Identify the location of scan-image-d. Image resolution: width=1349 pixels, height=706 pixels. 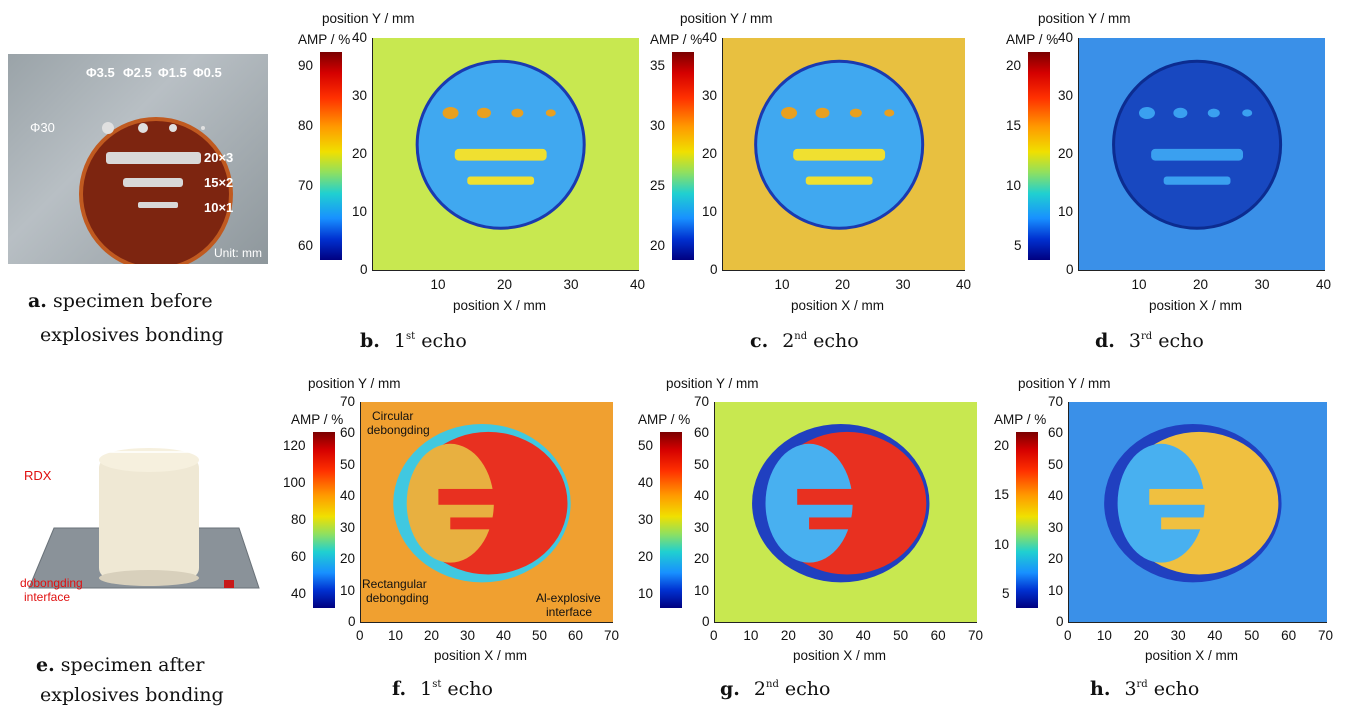
(1202, 154).